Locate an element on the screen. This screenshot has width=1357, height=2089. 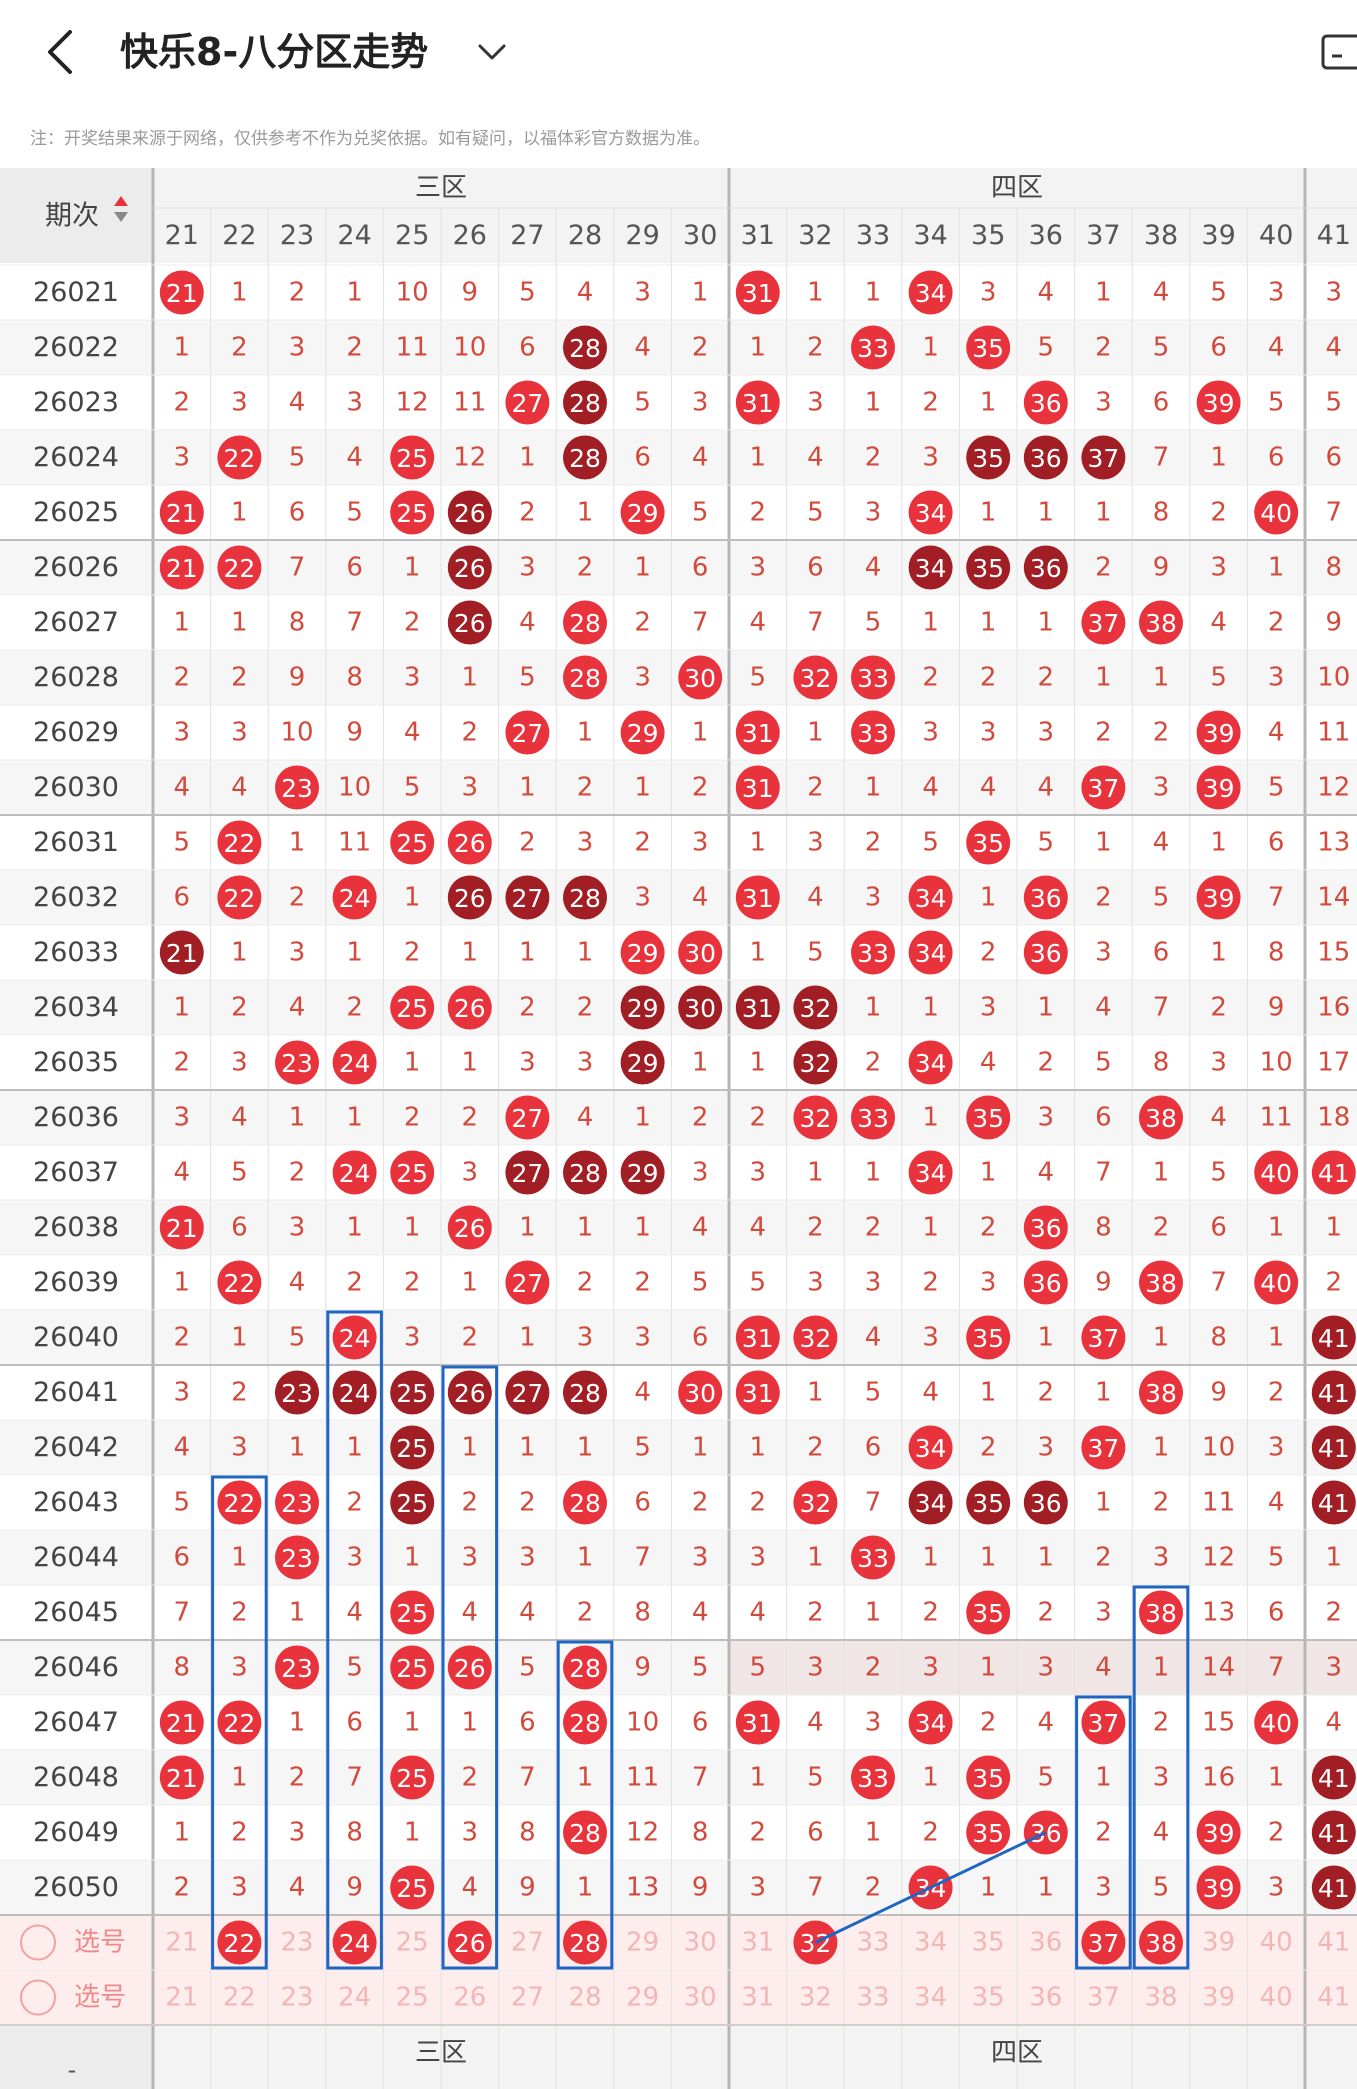
select-number: 27 is located at coordinates (527, 1943).